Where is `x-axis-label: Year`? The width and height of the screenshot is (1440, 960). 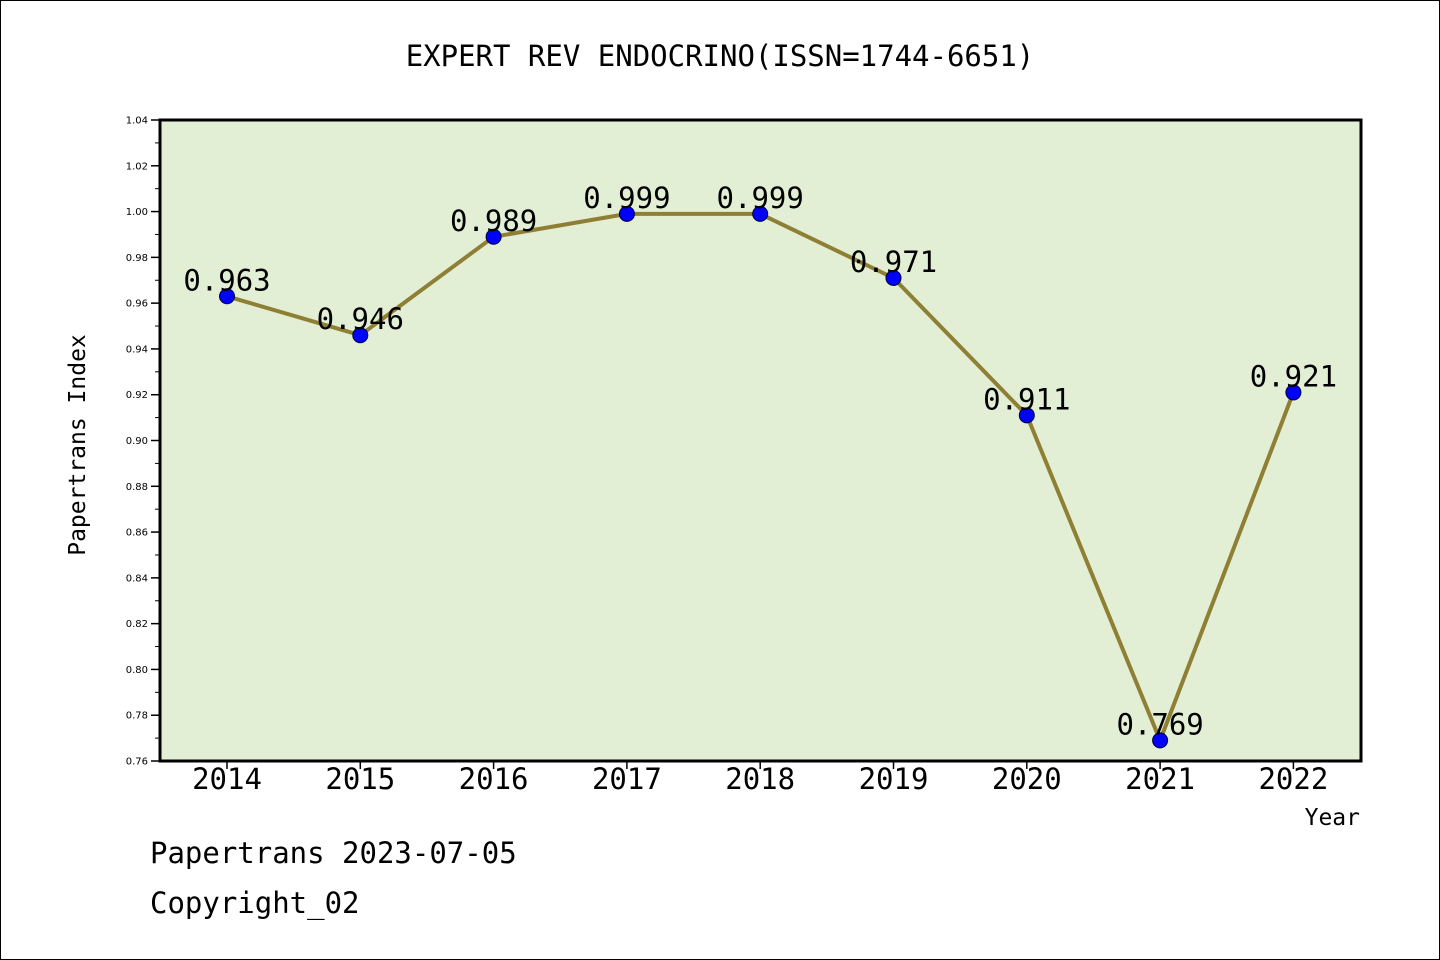 x-axis-label: Year is located at coordinates (1332, 818).